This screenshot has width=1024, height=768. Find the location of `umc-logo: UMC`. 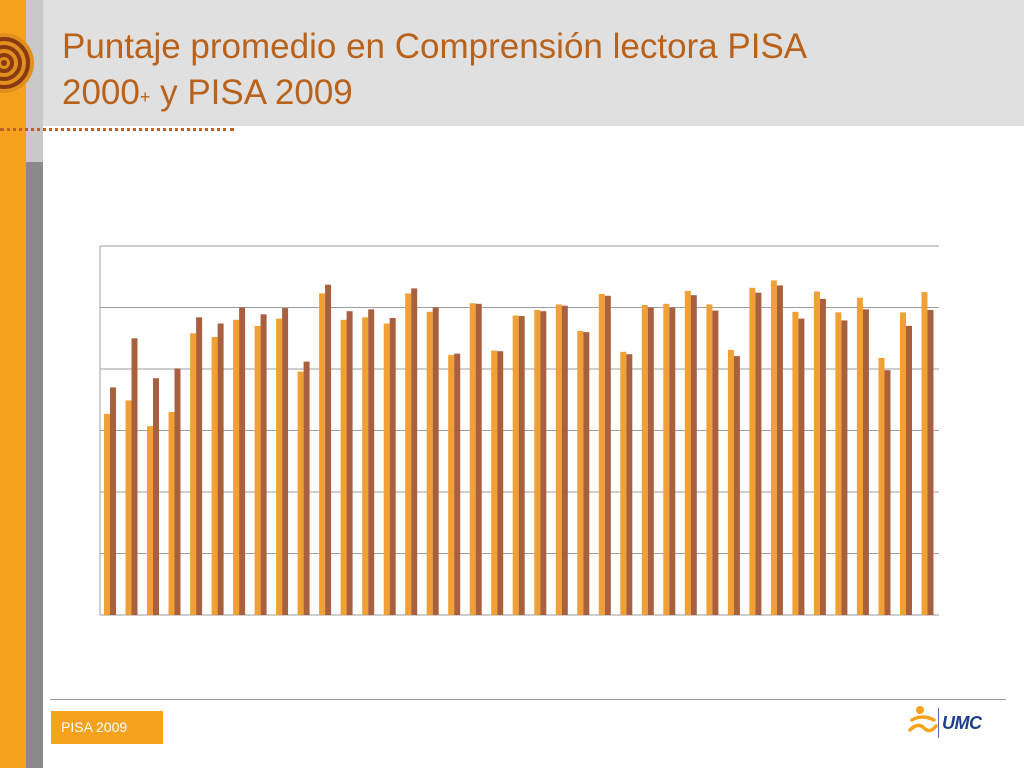

umc-logo: UMC is located at coordinates (948, 722).